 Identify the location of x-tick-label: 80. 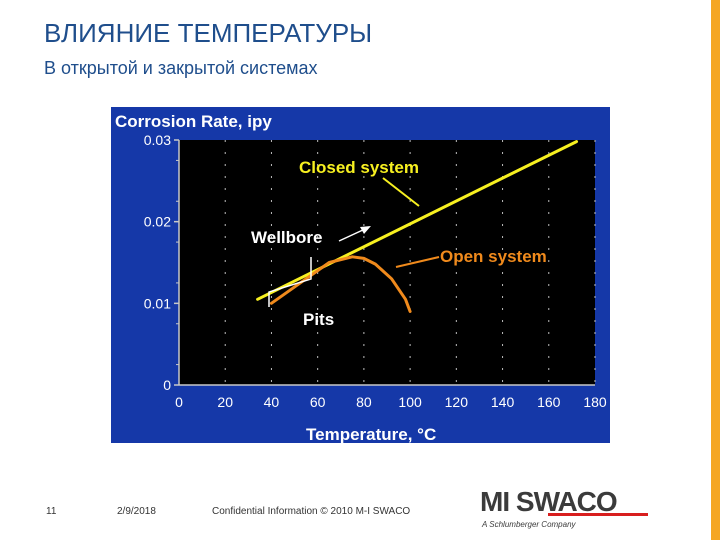
(364, 402).